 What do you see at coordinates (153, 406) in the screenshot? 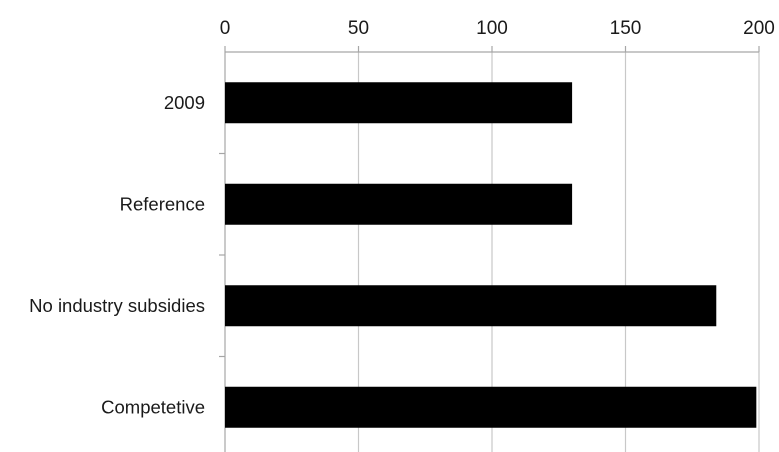
I see `category-label: Competetive` at bounding box center [153, 406].